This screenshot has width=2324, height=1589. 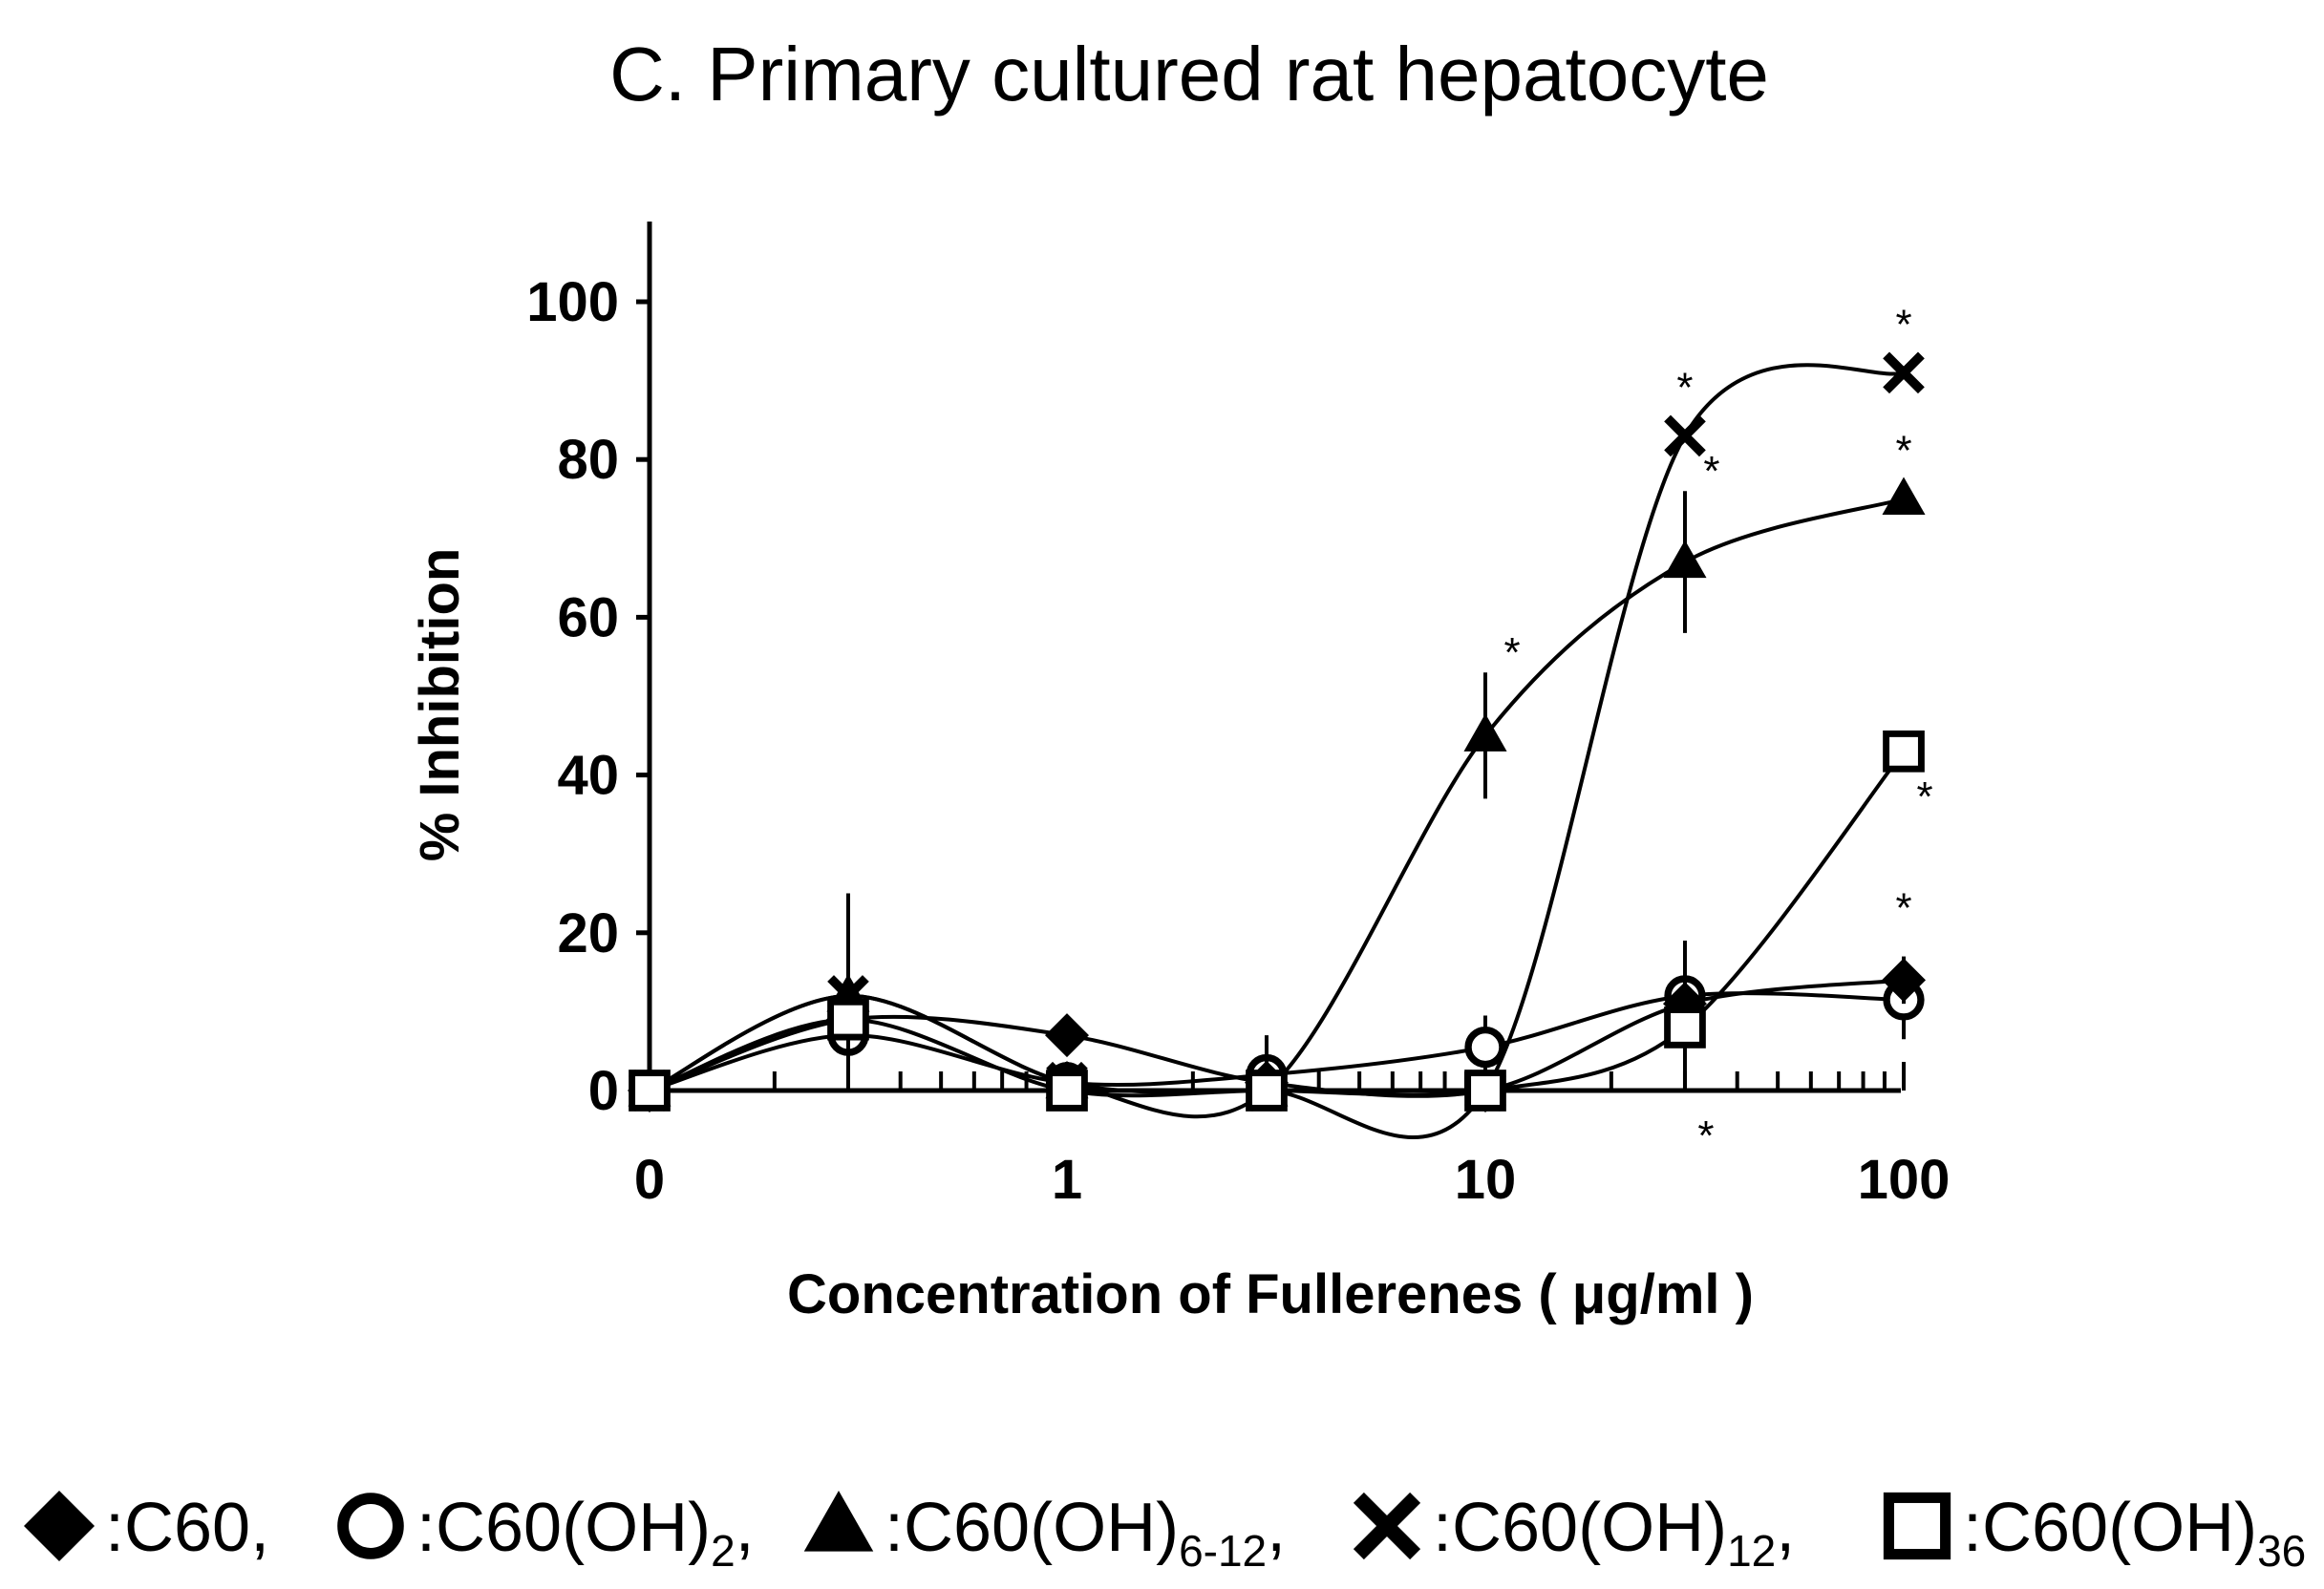 What do you see at coordinates (588, 617) in the screenshot?
I see `y-tick-label: 60` at bounding box center [588, 617].